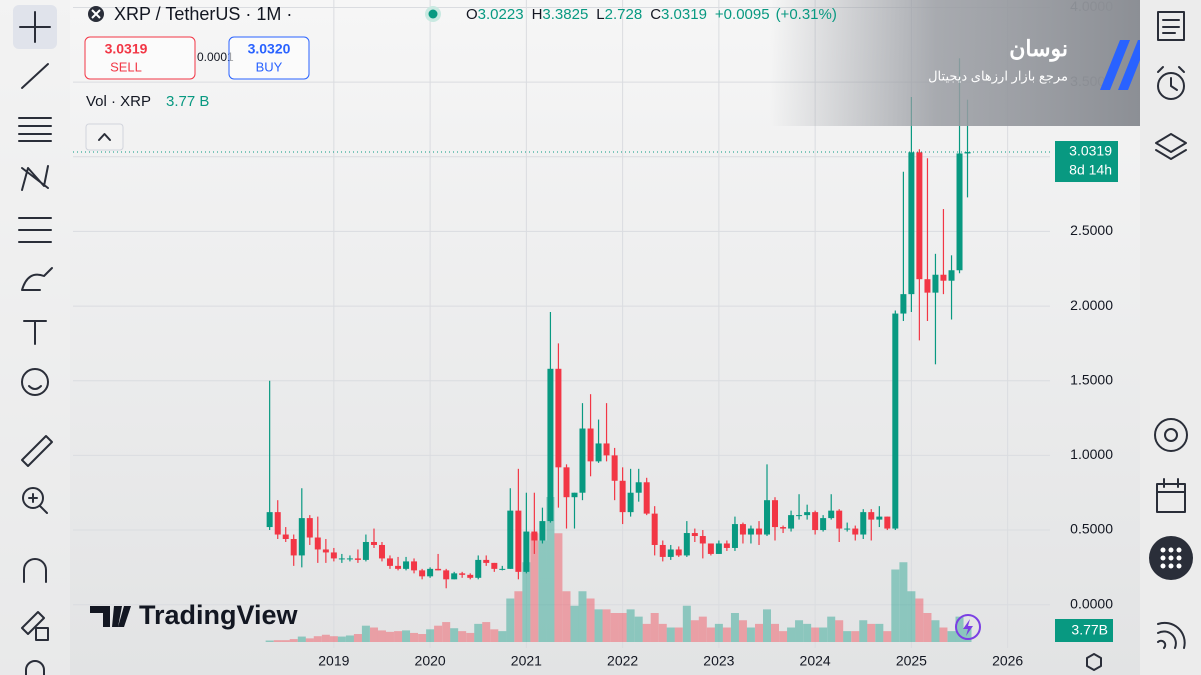  What do you see at coordinates (37, 451) in the screenshot?
I see `tool-ruler` at bounding box center [37, 451].